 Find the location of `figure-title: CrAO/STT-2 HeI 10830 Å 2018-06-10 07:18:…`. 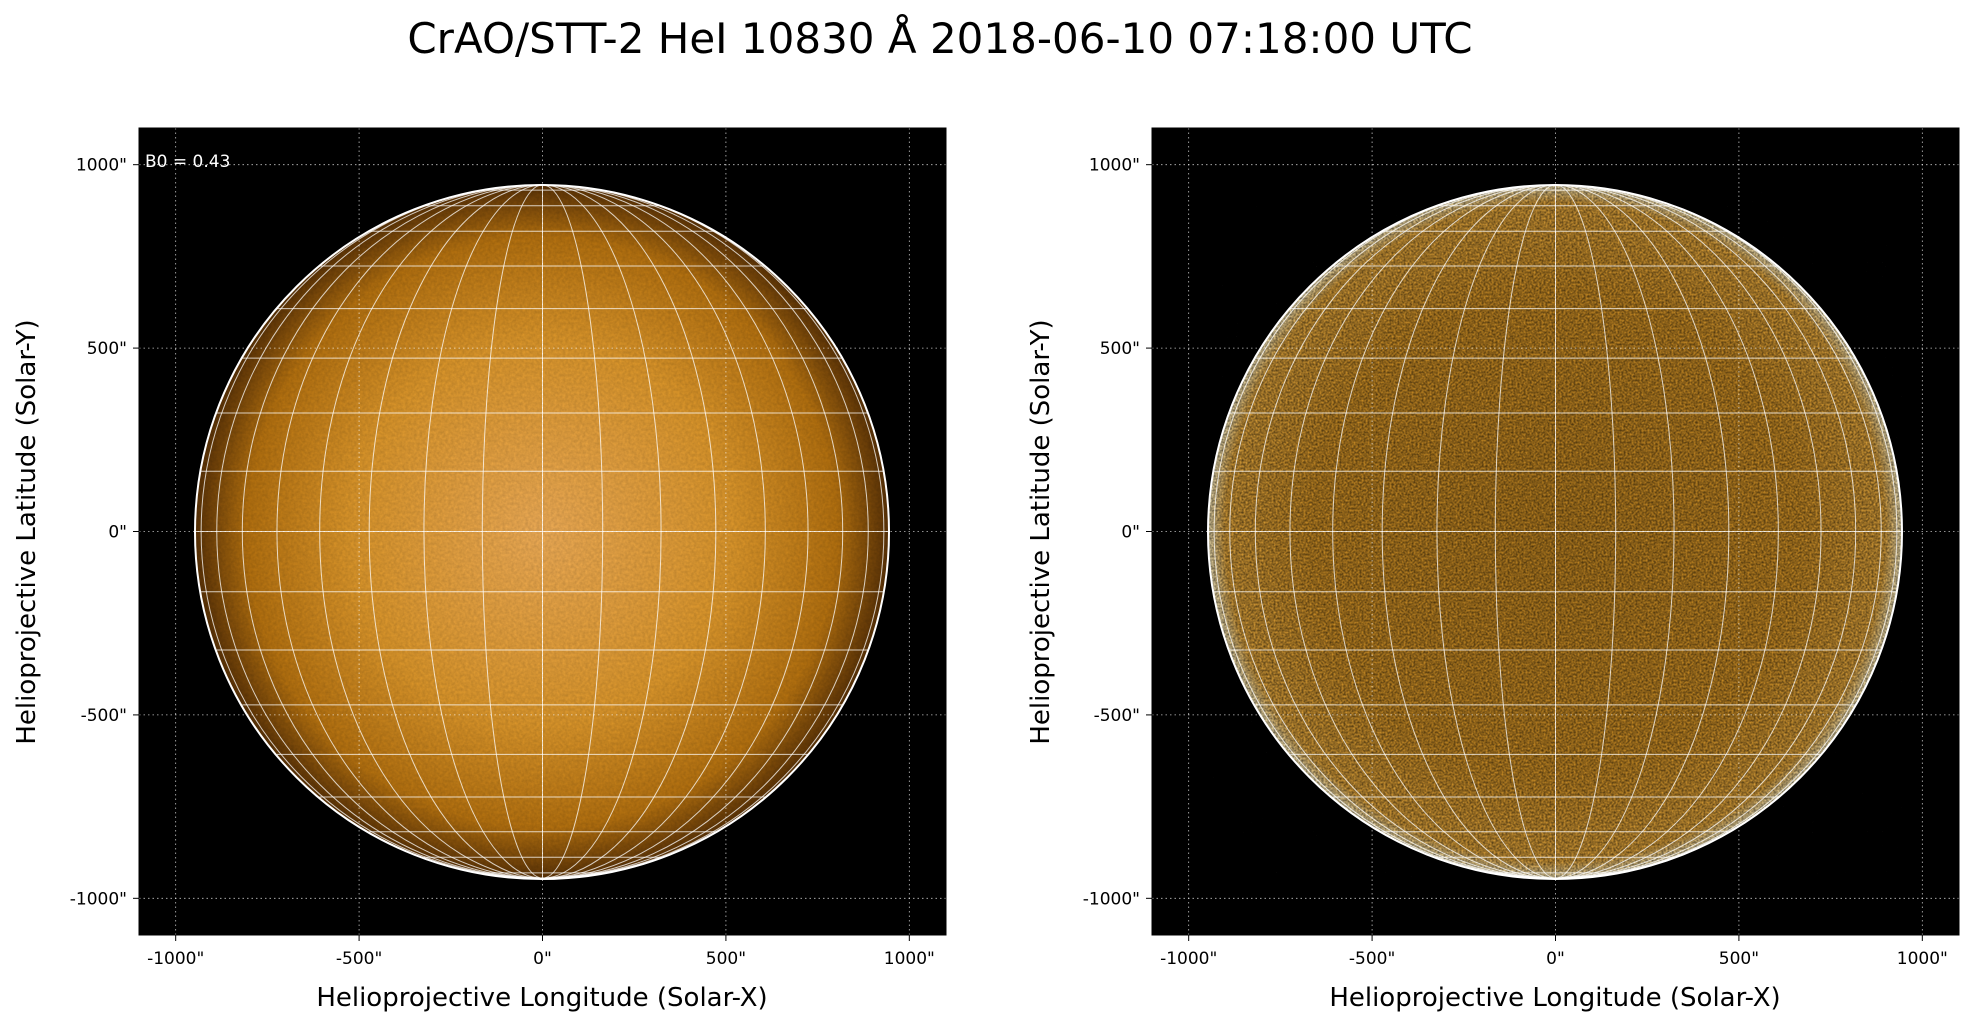

figure-title: CrAO/STT-2 HeI 10830 Å 2018-06-10 07:18:… is located at coordinates (939, 38).